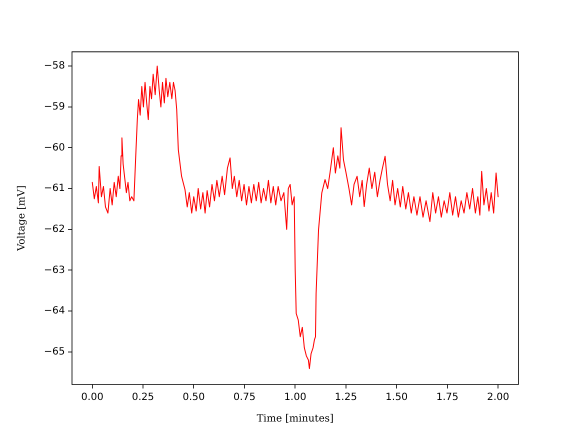  I want to click on y-tick-label: −64, so click(54, 311).